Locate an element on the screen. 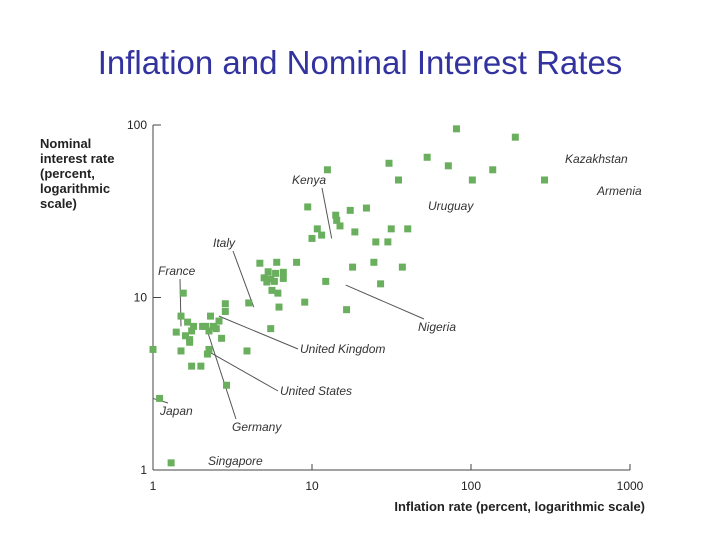  annotation-label: United Kingdom is located at coordinates (342, 349).